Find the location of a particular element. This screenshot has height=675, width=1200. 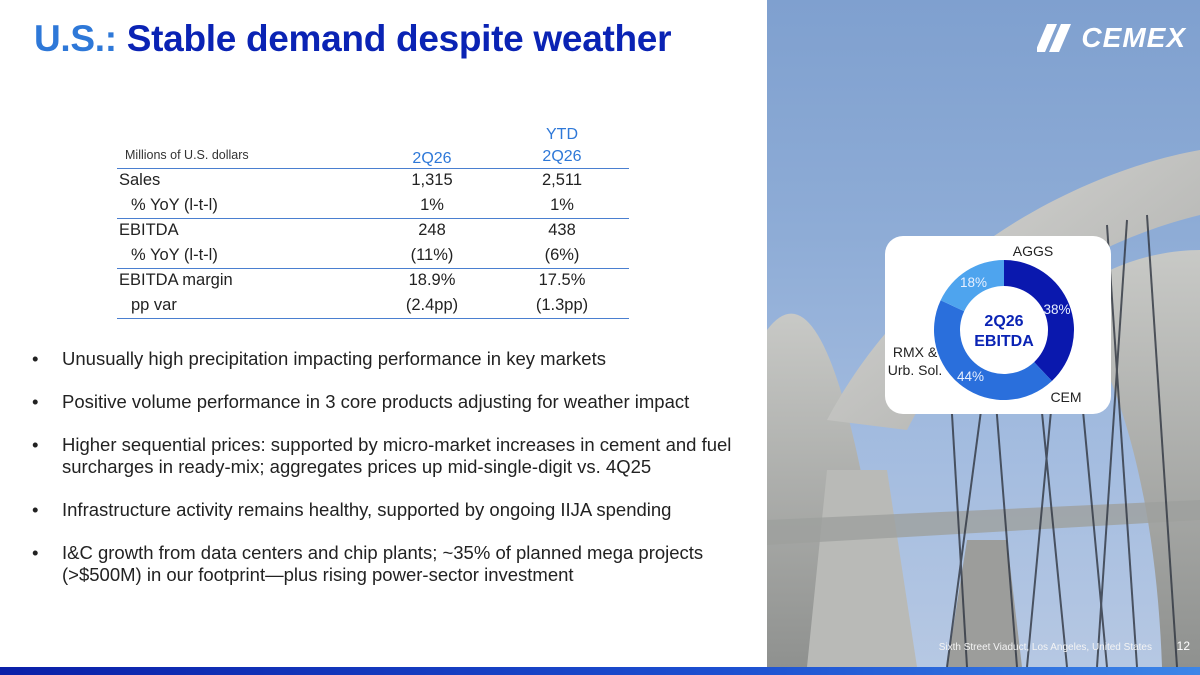

cemex-logo: CEMEX is located at coordinates (1111, 38).